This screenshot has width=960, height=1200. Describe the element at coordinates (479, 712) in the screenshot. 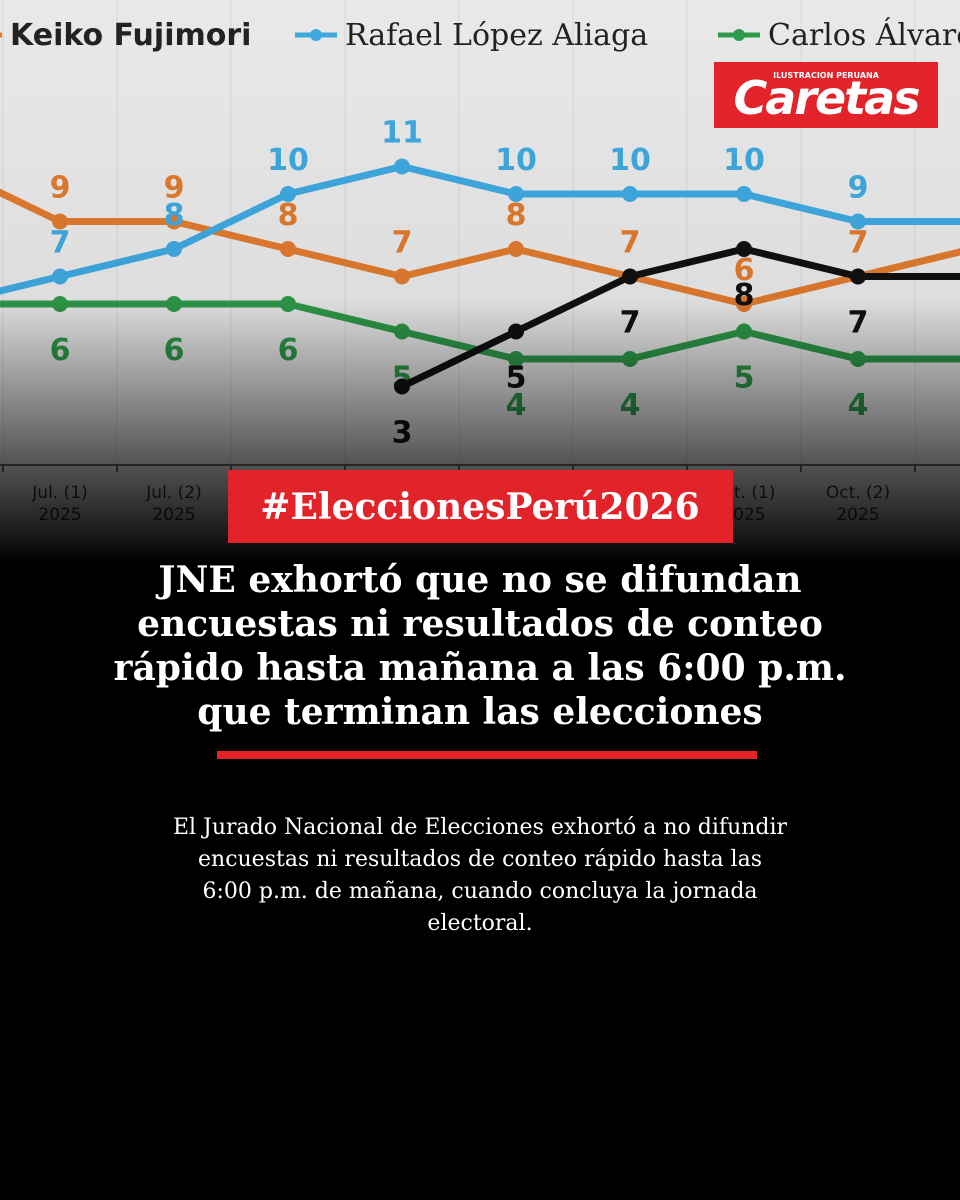

I see `headline-line: que terminan las elecciones` at that location.